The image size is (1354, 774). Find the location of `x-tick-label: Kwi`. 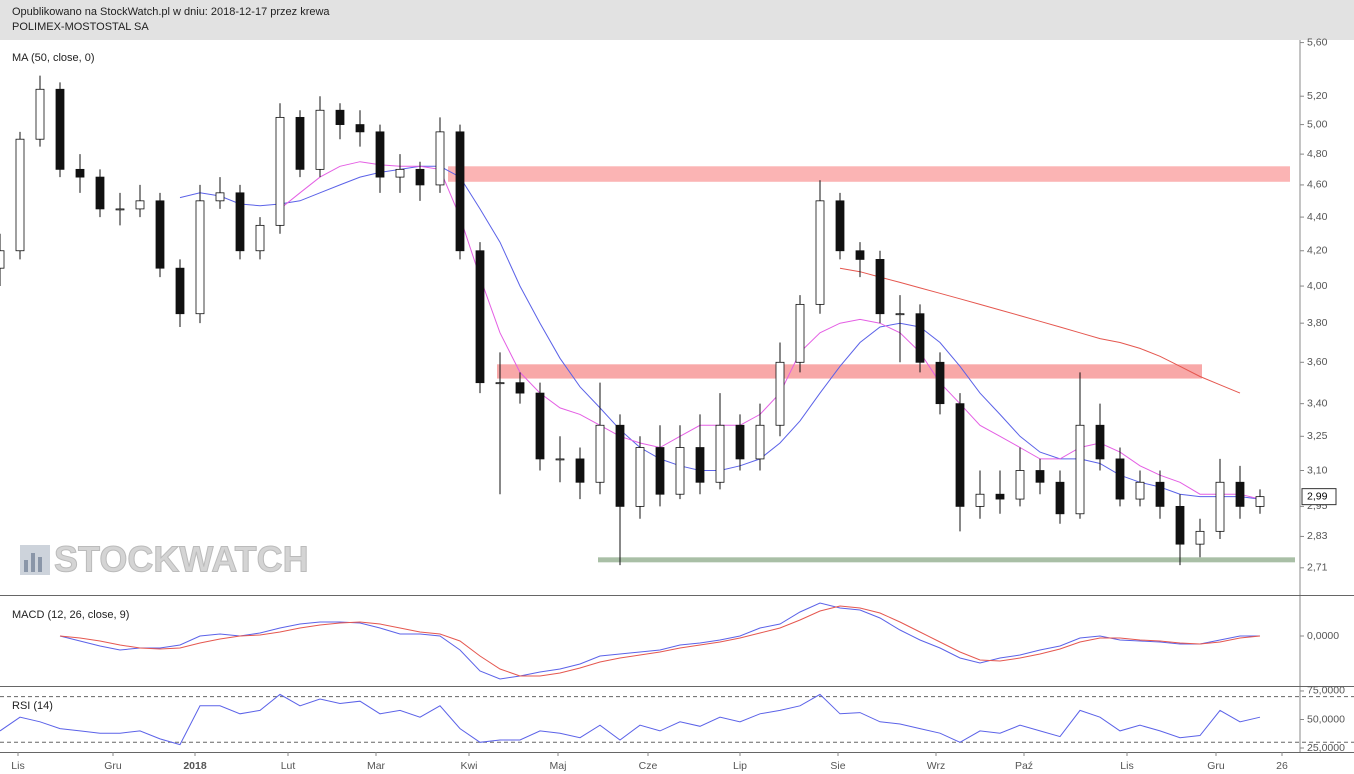

x-tick-label: Kwi is located at coordinates (469, 766).